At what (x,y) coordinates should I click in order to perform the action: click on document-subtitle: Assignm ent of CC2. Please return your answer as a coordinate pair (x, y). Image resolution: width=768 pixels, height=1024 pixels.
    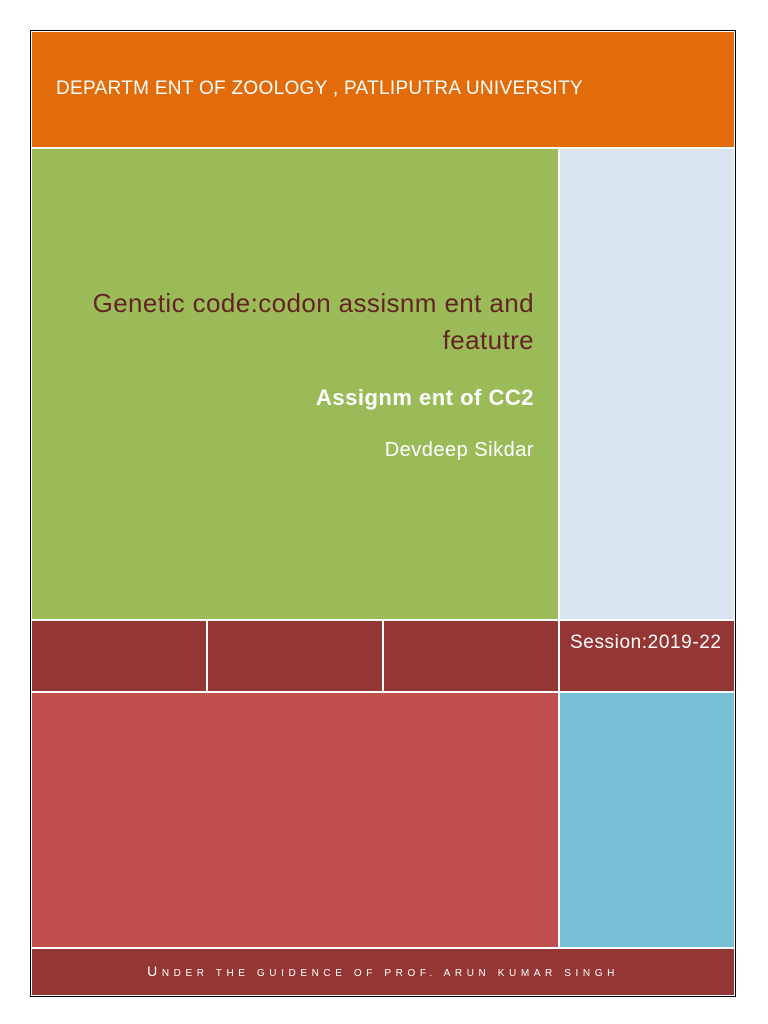
    Looking at the image, I should click on (424, 397).